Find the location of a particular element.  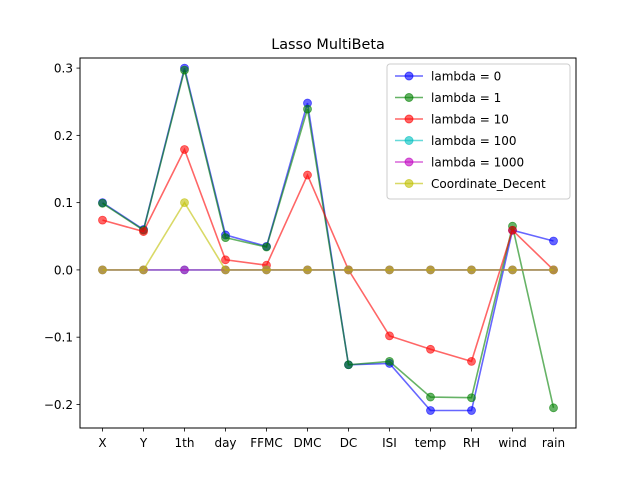

x-tick-label: day is located at coordinates (225, 443).